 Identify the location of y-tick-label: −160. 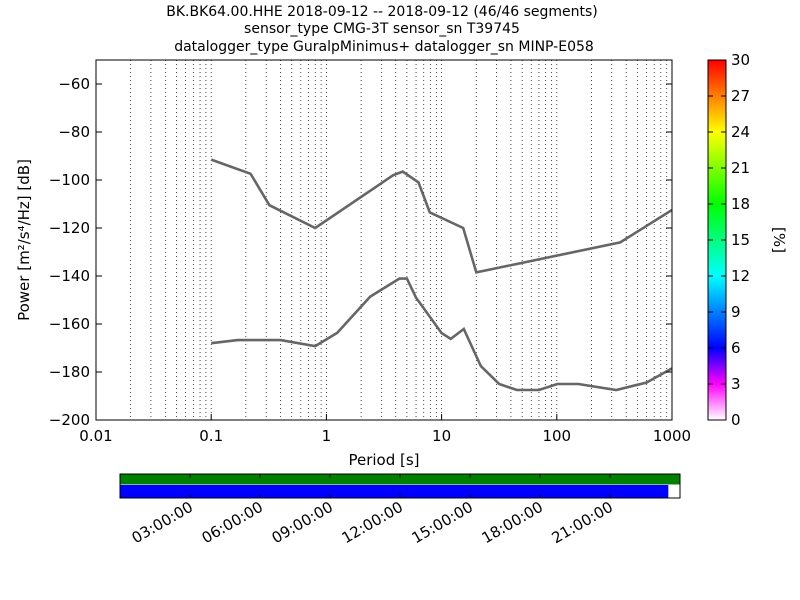
(69, 324).